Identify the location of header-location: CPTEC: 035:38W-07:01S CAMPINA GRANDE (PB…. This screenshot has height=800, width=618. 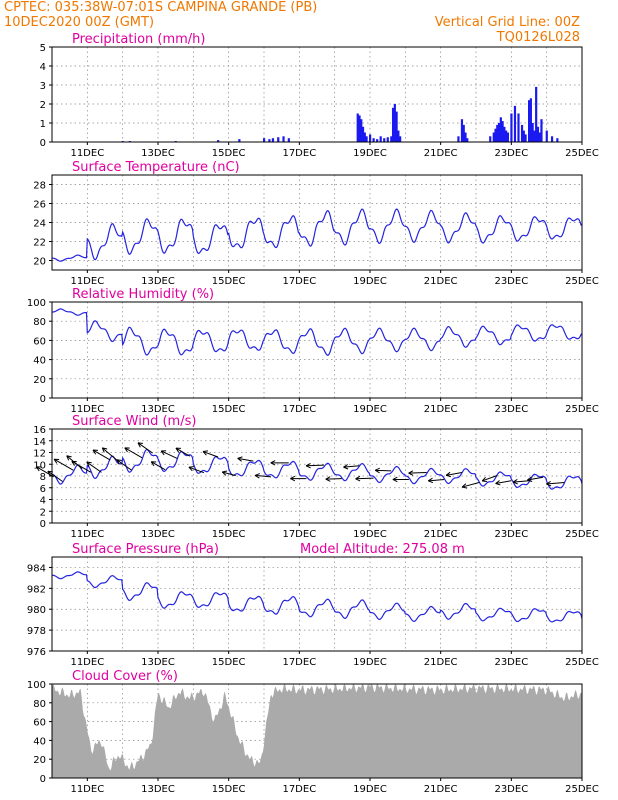
(160, 7).